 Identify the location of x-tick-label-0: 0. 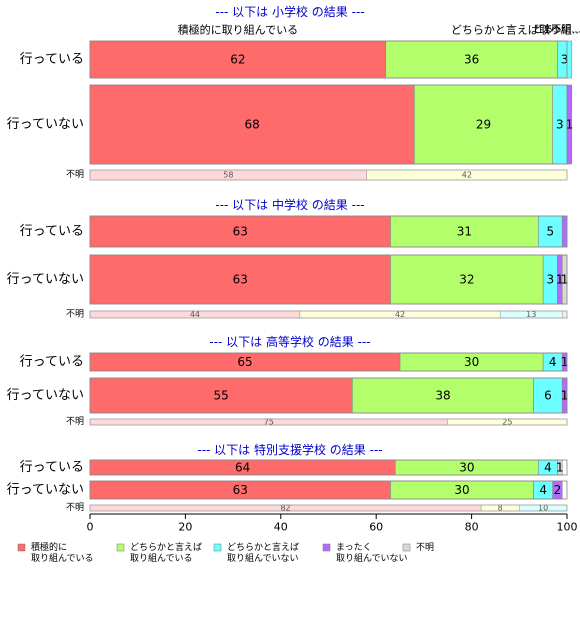
(90, 527).